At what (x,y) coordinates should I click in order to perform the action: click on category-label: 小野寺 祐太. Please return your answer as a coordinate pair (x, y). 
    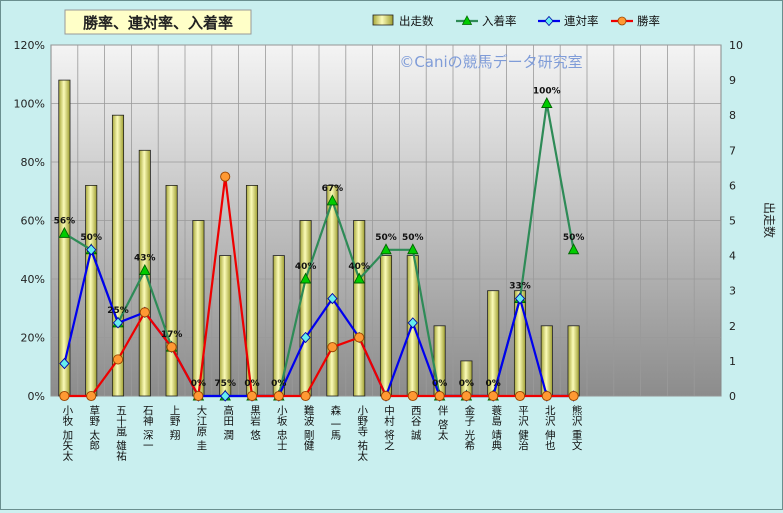
    Looking at the image, I should click on (362, 433).